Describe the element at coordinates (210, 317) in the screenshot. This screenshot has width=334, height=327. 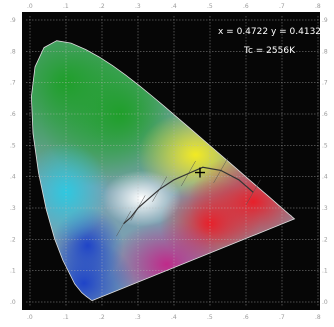
I see `x-tick-label-bottom: .5` at that location.